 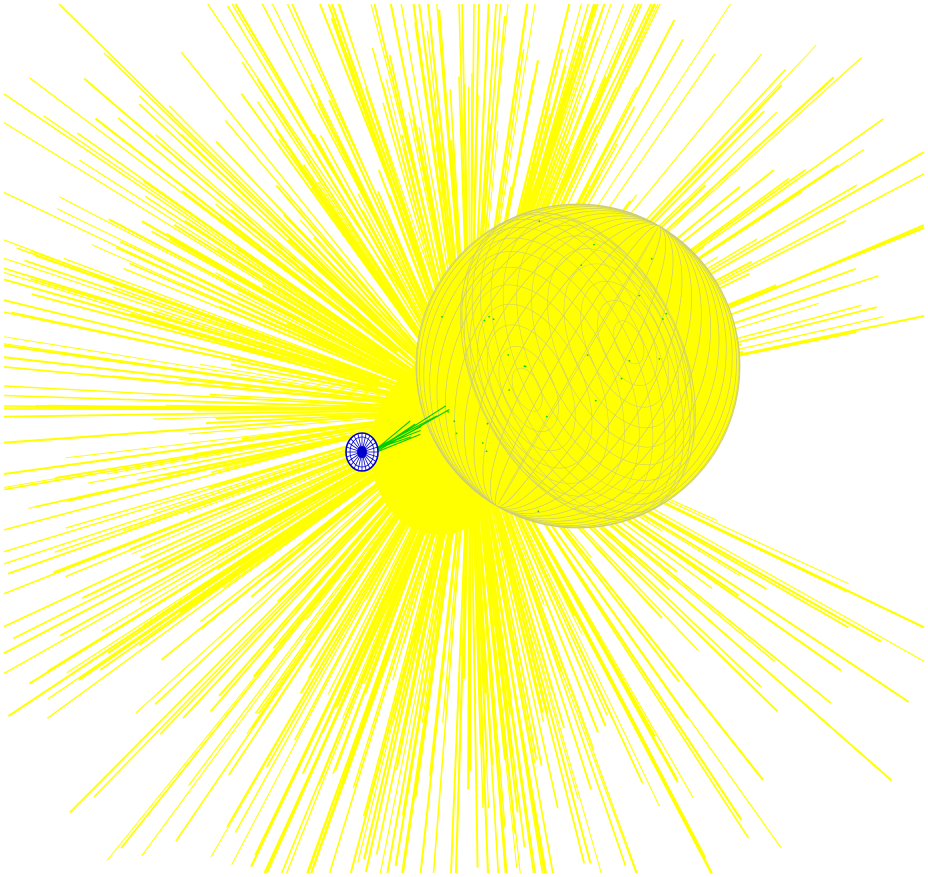 What do you see at coordinates (408, 430) in the screenshot?
I see `trajectory` at bounding box center [408, 430].